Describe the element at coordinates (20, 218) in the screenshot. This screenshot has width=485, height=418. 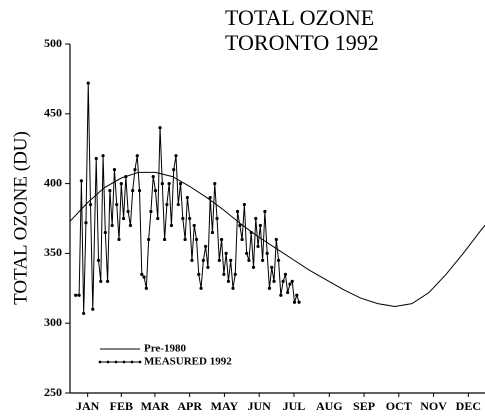
I see `y-axis-title: TOTAL OZONE (DU)` at that location.